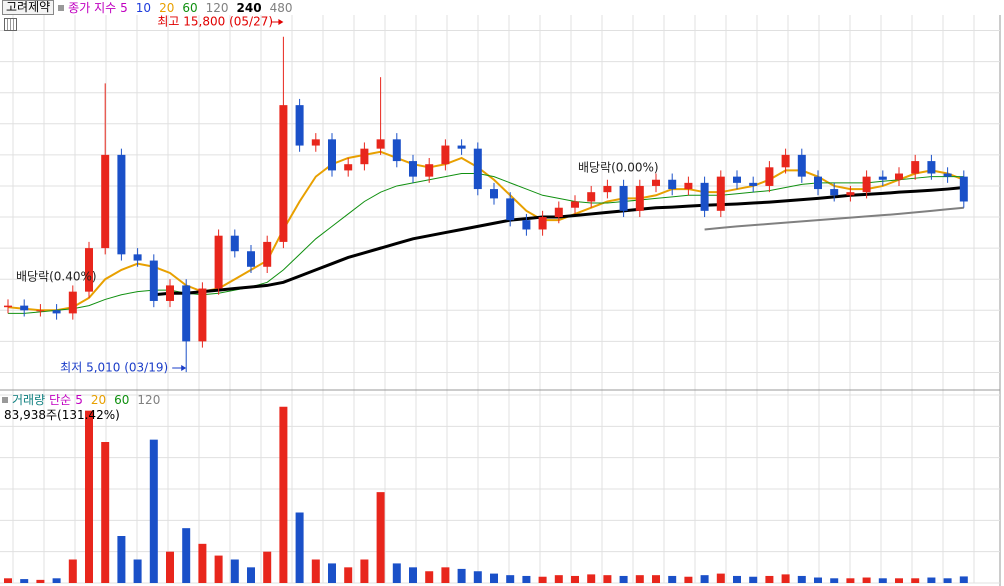 The width and height of the screenshot is (1004, 586). Describe the element at coordinates (281, 22) in the screenshot. I see `annotation-arrowhead` at that location.